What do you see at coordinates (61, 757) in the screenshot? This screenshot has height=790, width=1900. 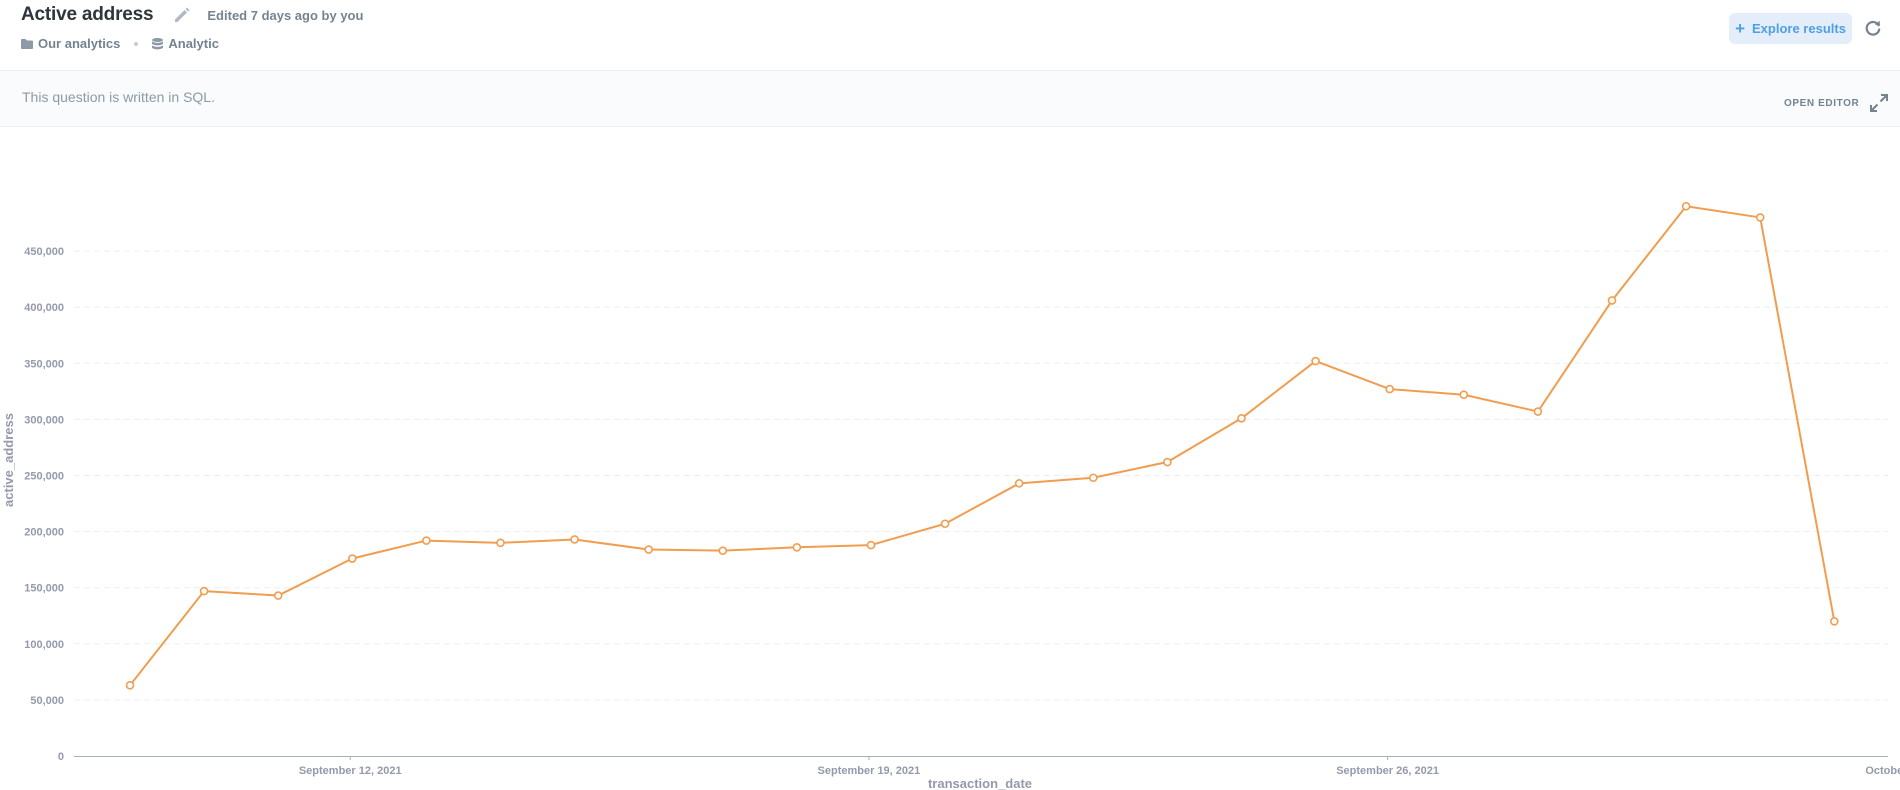 I see `y-tick-label: 0` at bounding box center [61, 757].